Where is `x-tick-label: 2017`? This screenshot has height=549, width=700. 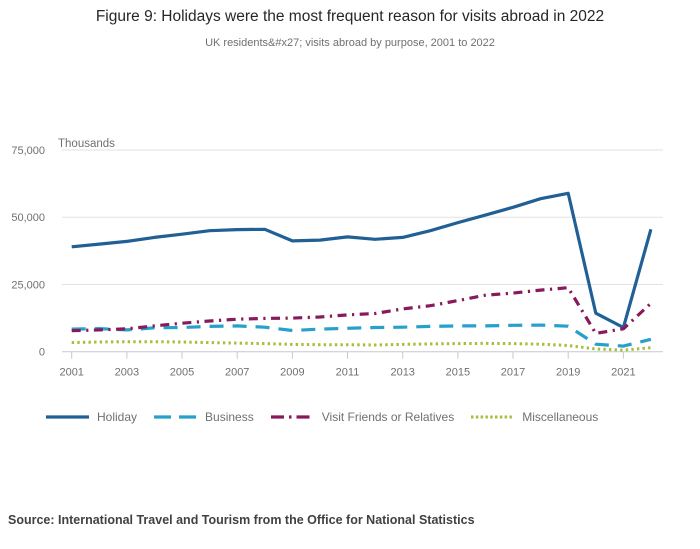 x-tick-label: 2017 is located at coordinates (513, 373).